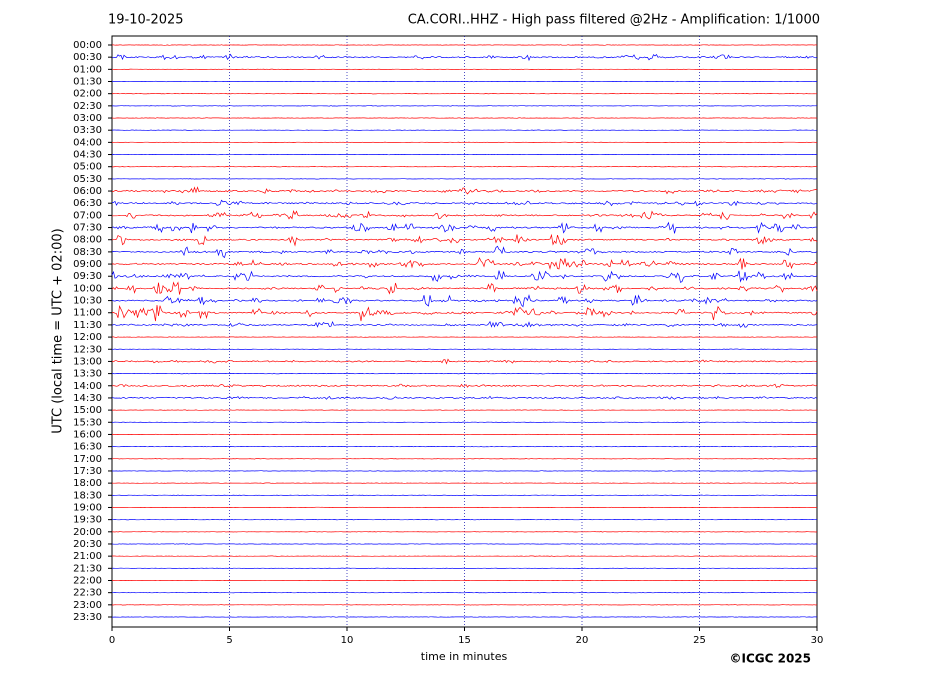  I want to click on y-tick-label: 03:30, so click(87, 130).